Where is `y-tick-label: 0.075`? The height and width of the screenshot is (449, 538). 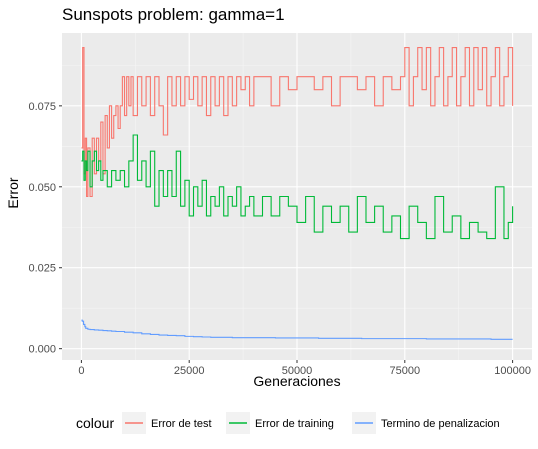
y-tick-label: 0.075 is located at coordinates (42, 107).